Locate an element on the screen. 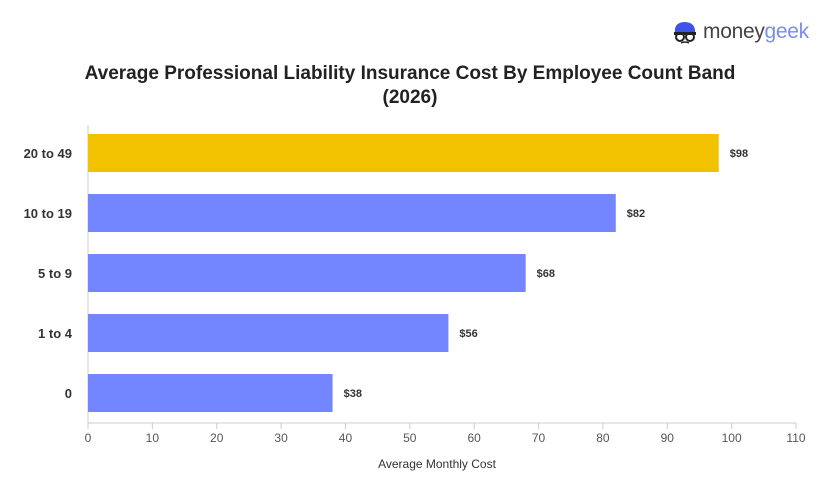 The height and width of the screenshot is (500, 820). bar-data-label: $68 is located at coordinates (546, 274).